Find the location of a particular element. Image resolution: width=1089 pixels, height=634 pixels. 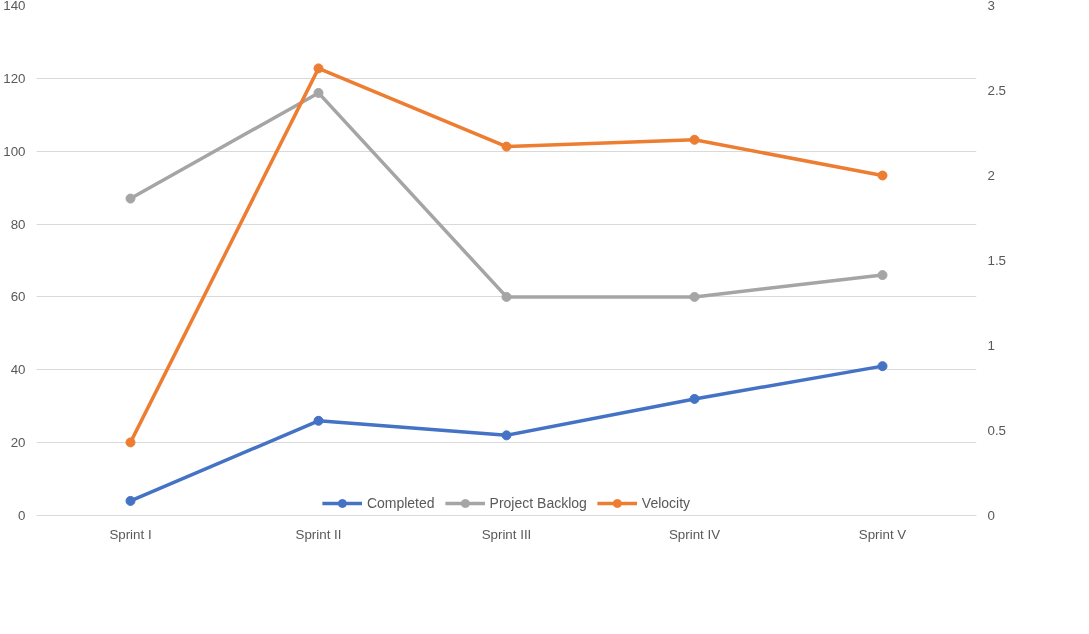

y2-tick-label: 3 is located at coordinates (991, 6).